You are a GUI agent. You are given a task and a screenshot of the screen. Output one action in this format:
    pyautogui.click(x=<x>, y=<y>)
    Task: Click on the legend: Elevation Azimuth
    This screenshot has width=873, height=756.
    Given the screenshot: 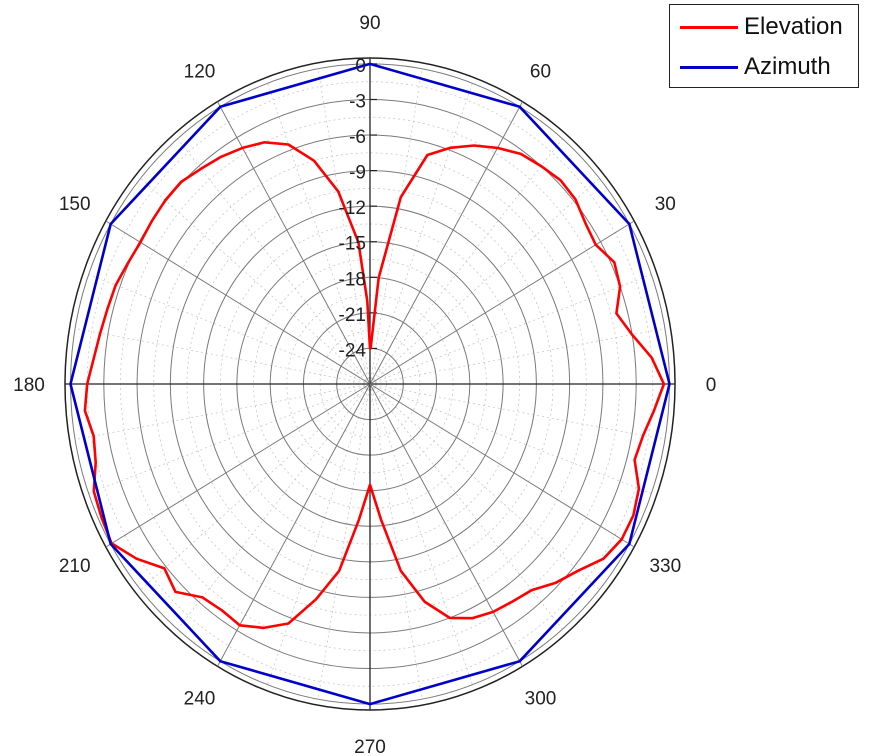 What is the action you would take?
    pyautogui.click(x=764, y=46)
    